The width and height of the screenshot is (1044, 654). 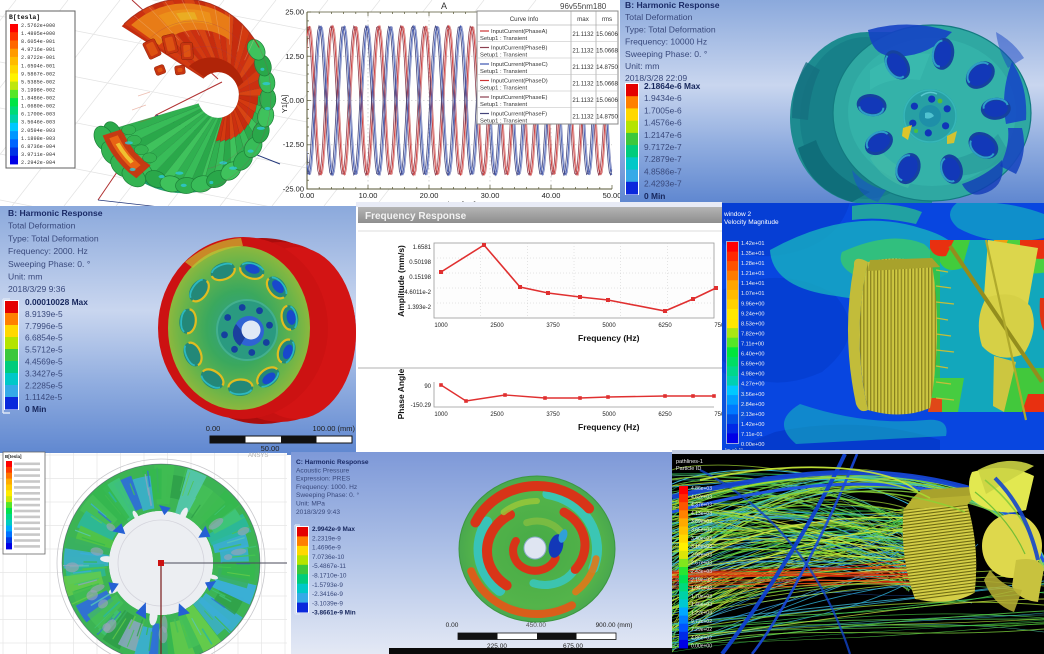 I want to click on svg-text: 1.6581, so click(x=422, y=248).